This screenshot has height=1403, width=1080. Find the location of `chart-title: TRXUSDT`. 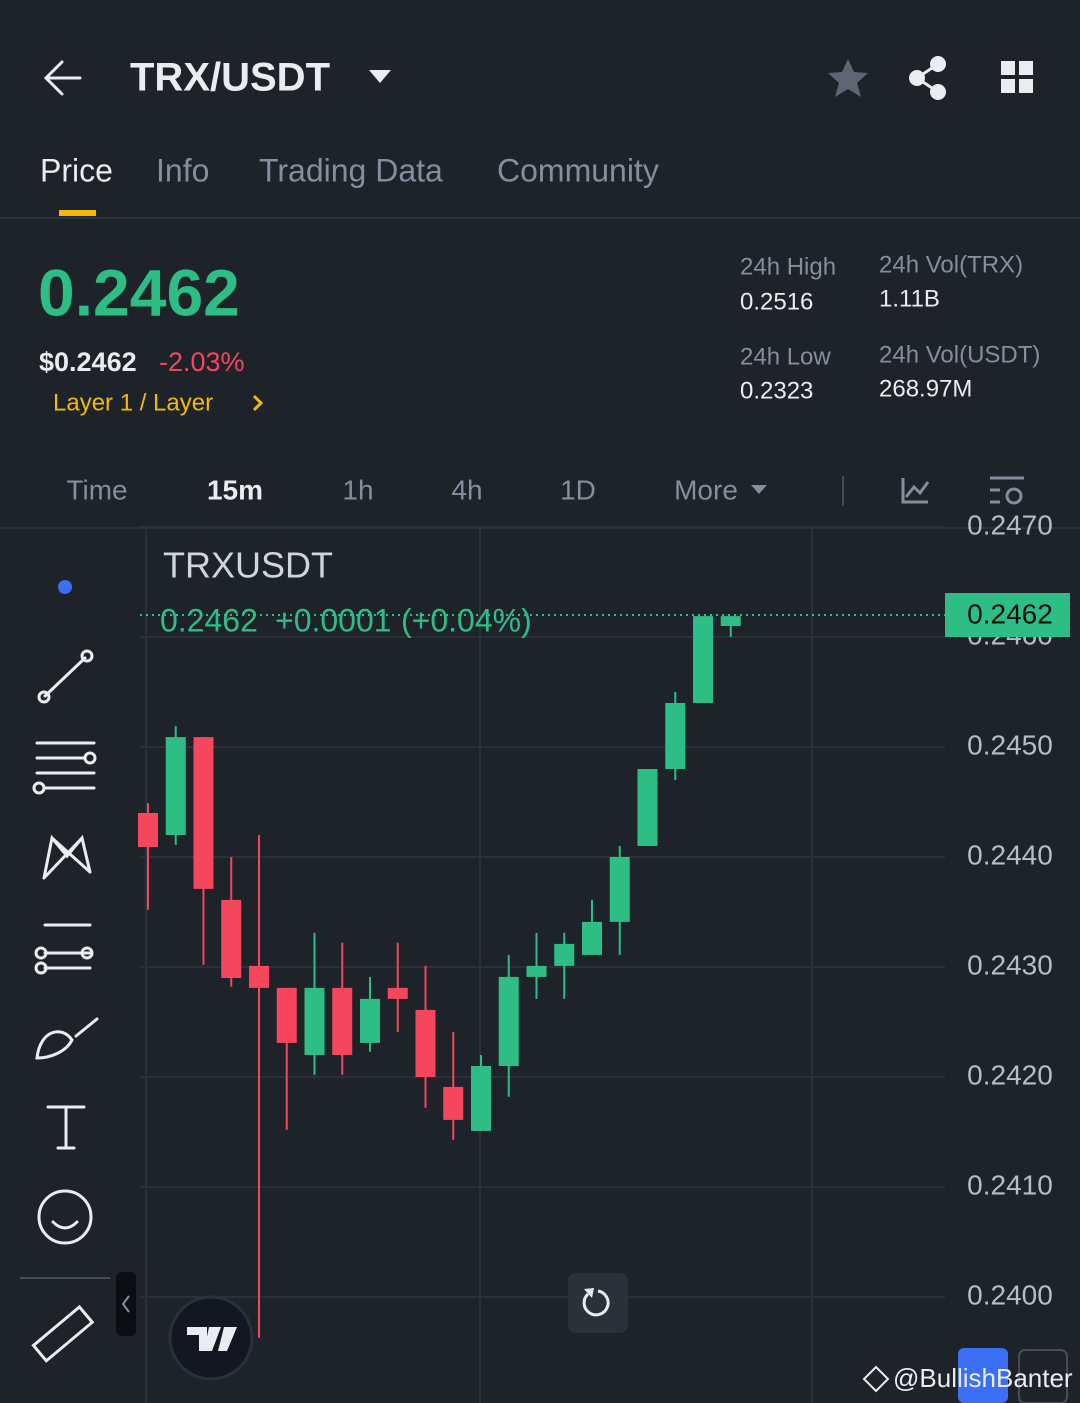

chart-title: TRXUSDT is located at coordinates (248, 565).